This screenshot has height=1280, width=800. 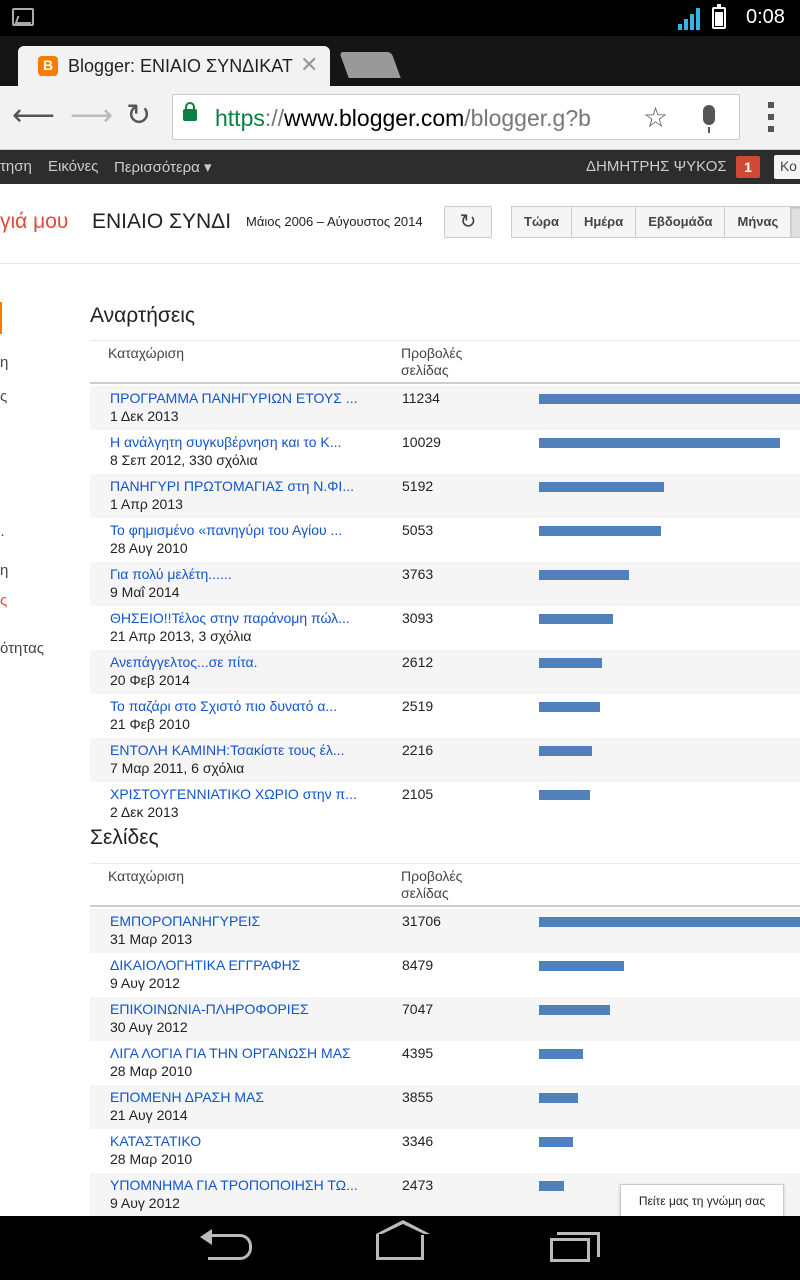 What do you see at coordinates (418, 662) in the screenshot?
I see `posts-entry-views: 2612` at bounding box center [418, 662].